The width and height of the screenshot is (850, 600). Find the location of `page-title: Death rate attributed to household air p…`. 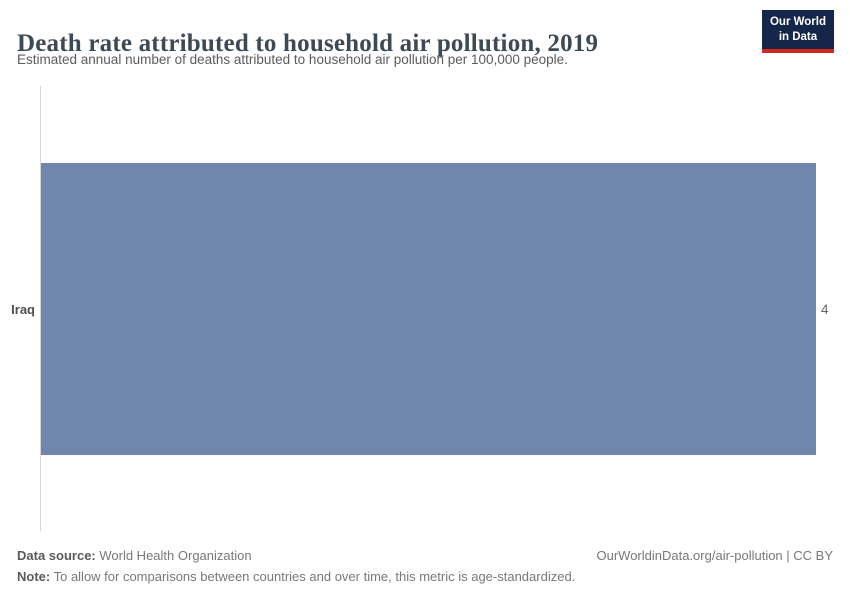

page-title: Death rate attributed to household air p… is located at coordinates (308, 43).